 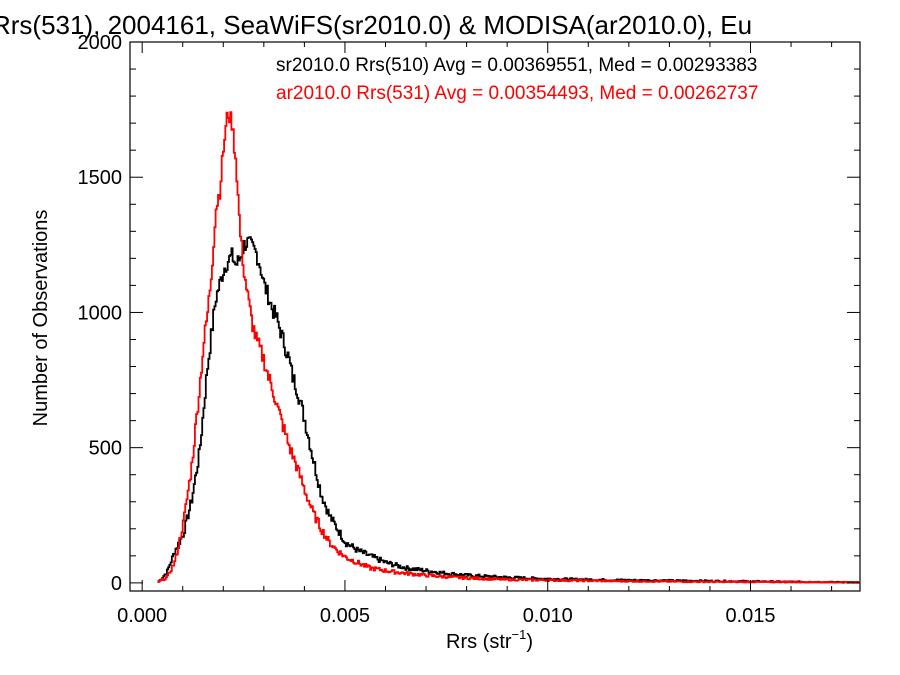 What do you see at coordinates (479, 642) in the screenshot?
I see `x-axis-label-main: Rrs (str` at bounding box center [479, 642].